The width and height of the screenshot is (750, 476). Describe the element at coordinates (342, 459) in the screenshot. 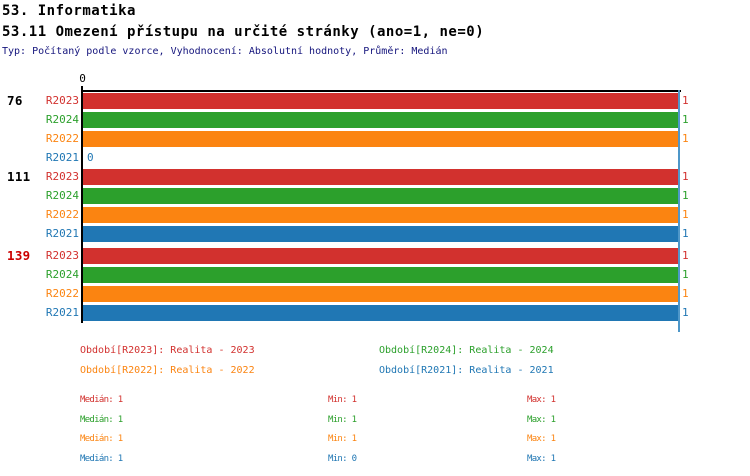

I see `stat-min: Min: 0` at that location.